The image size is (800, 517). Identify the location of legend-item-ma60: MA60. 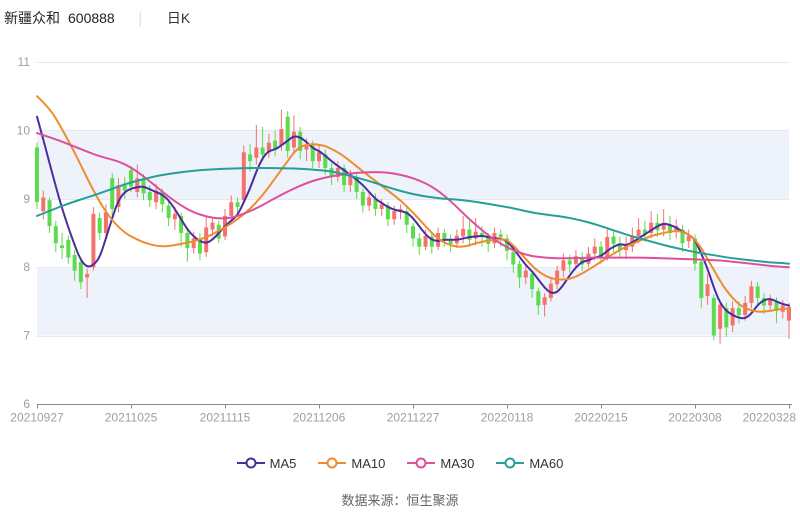
(529, 463).